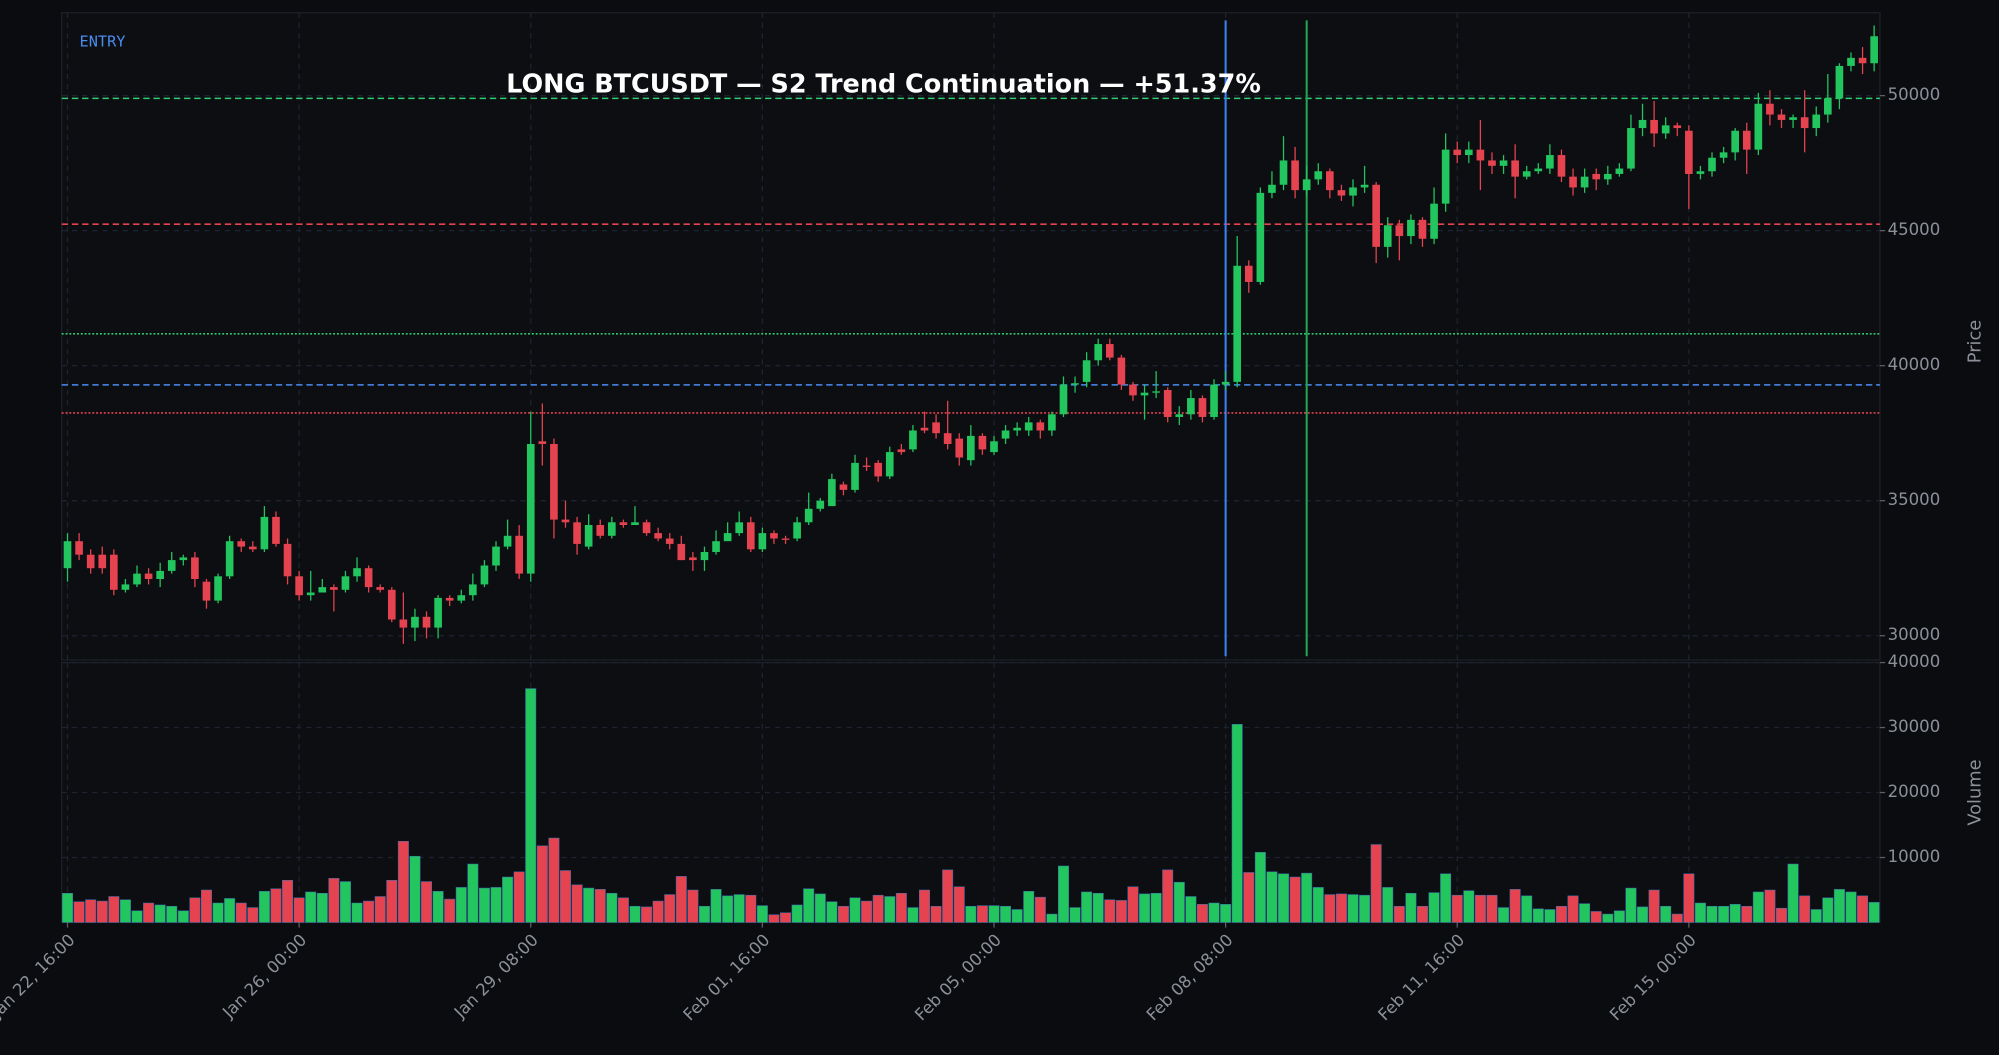 The image size is (1999, 1055). I want to click on volume-tick-label: 20000, so click(1914, 791).